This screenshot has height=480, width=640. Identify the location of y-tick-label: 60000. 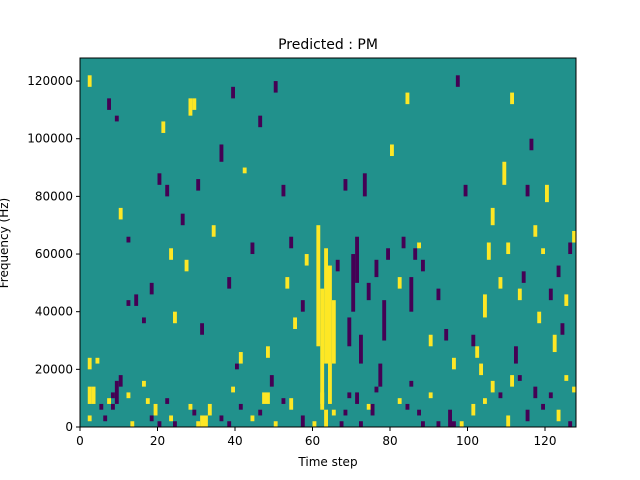
(54, 254).